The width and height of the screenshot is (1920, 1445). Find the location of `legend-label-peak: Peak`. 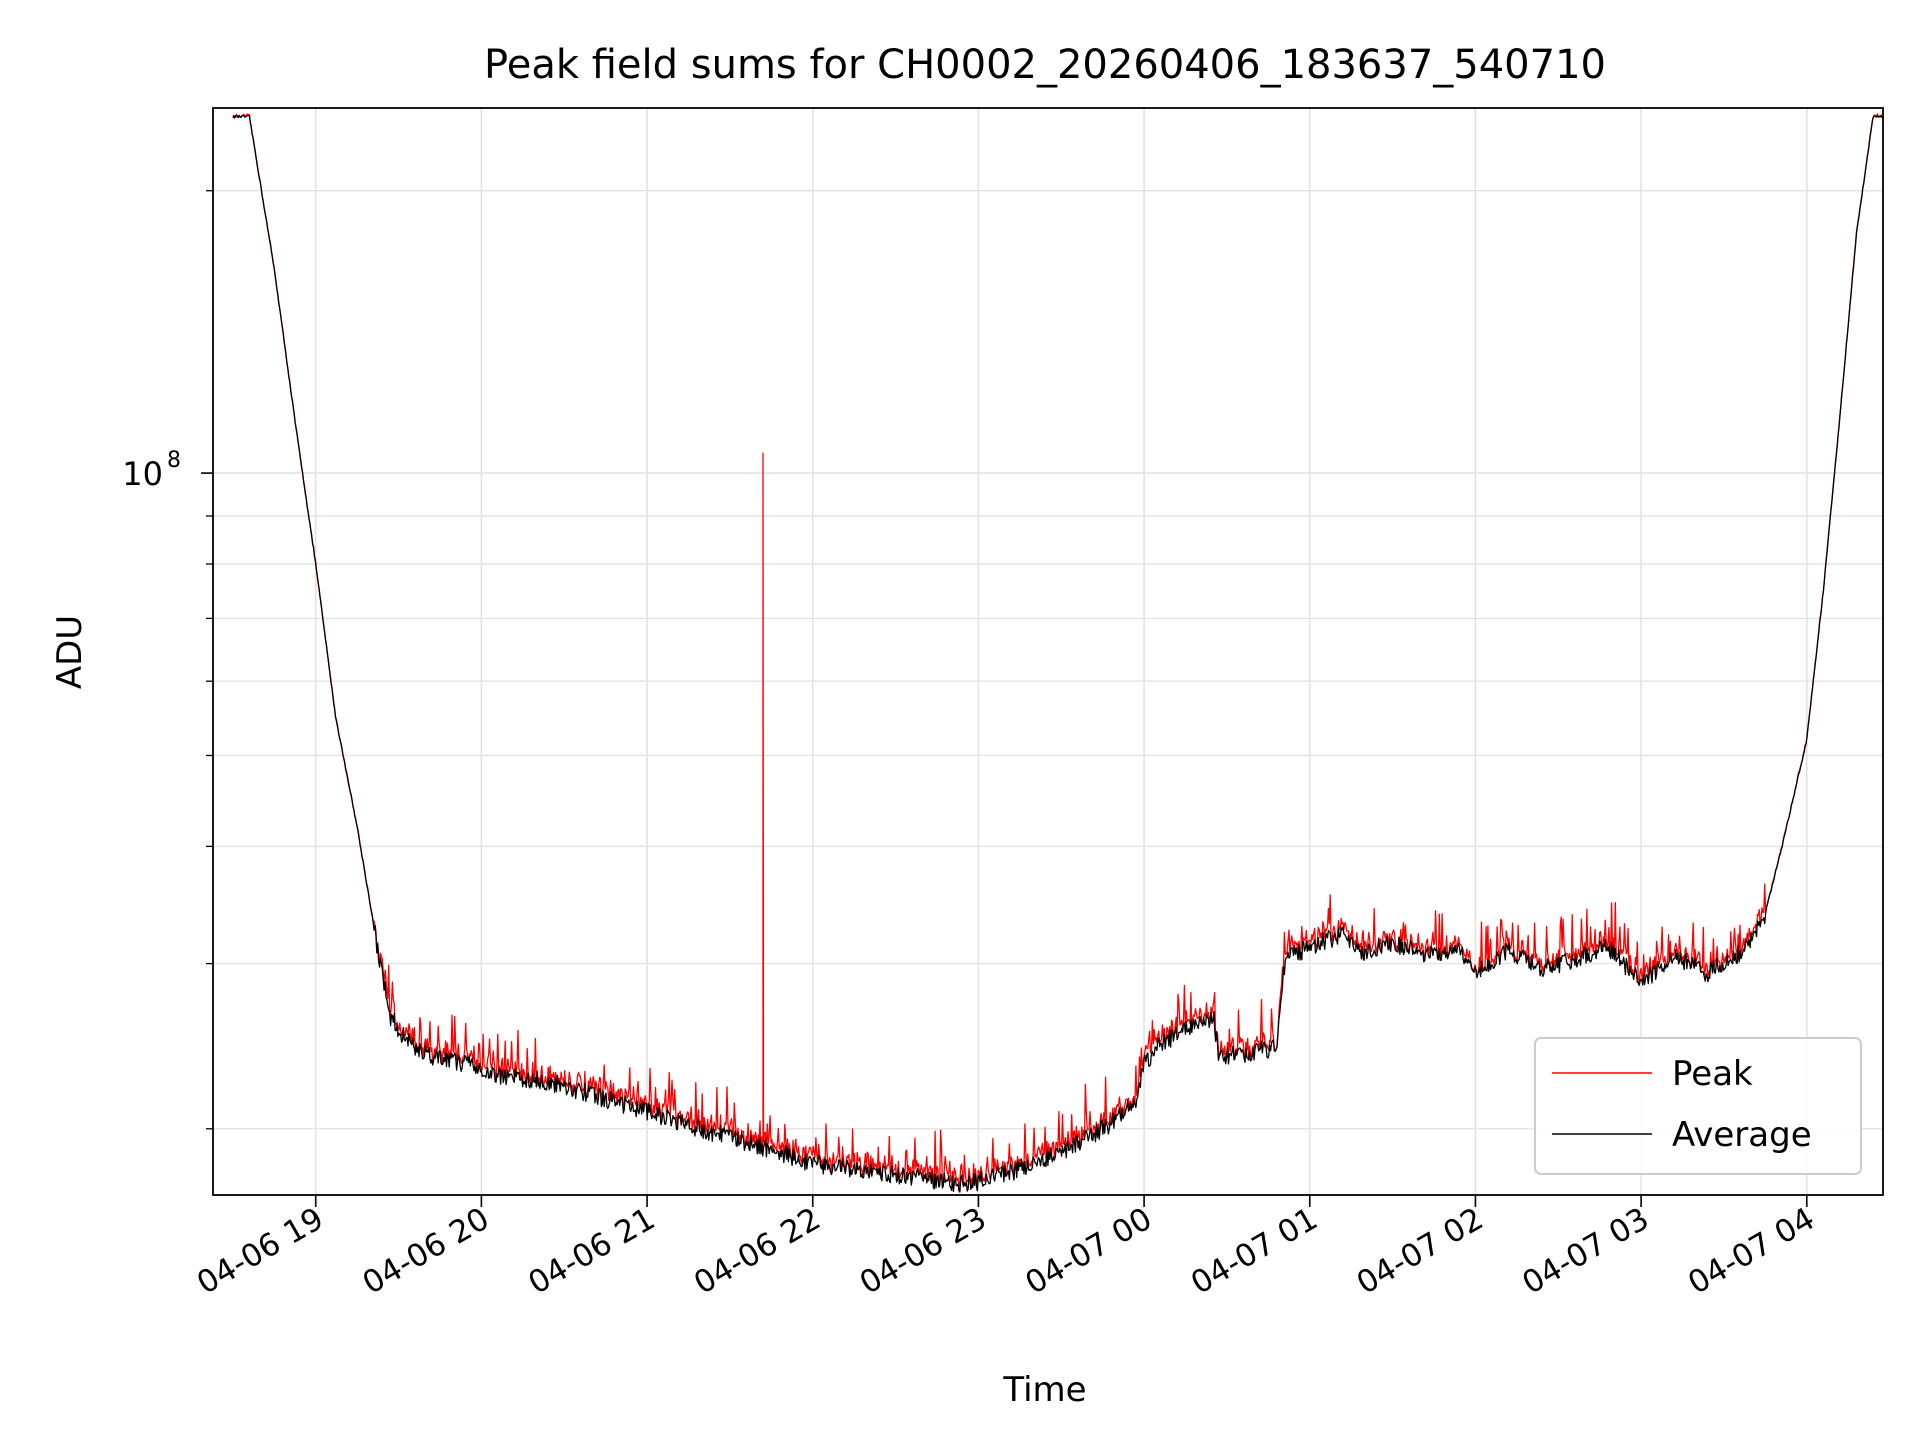

legend-label-peak: Peak is located at coordinates (1712, 1074).